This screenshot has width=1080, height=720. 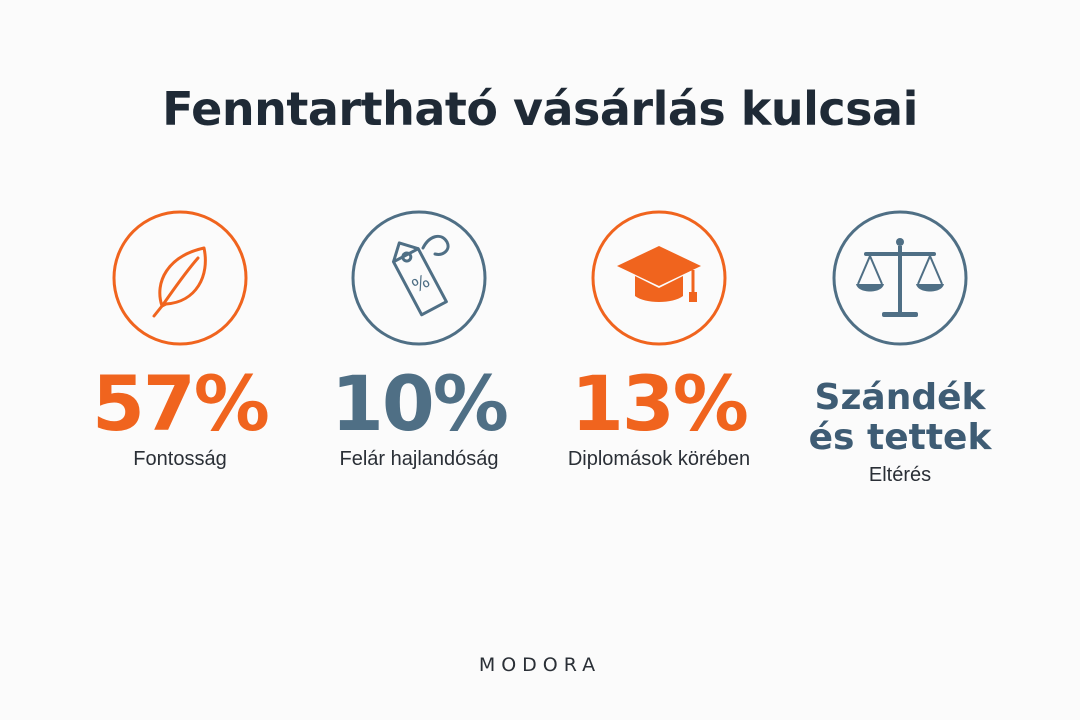 What do you see at coordinates (180, 278) in the screenshot?
I see `leaf-icon` at bounding box center [180, 278].